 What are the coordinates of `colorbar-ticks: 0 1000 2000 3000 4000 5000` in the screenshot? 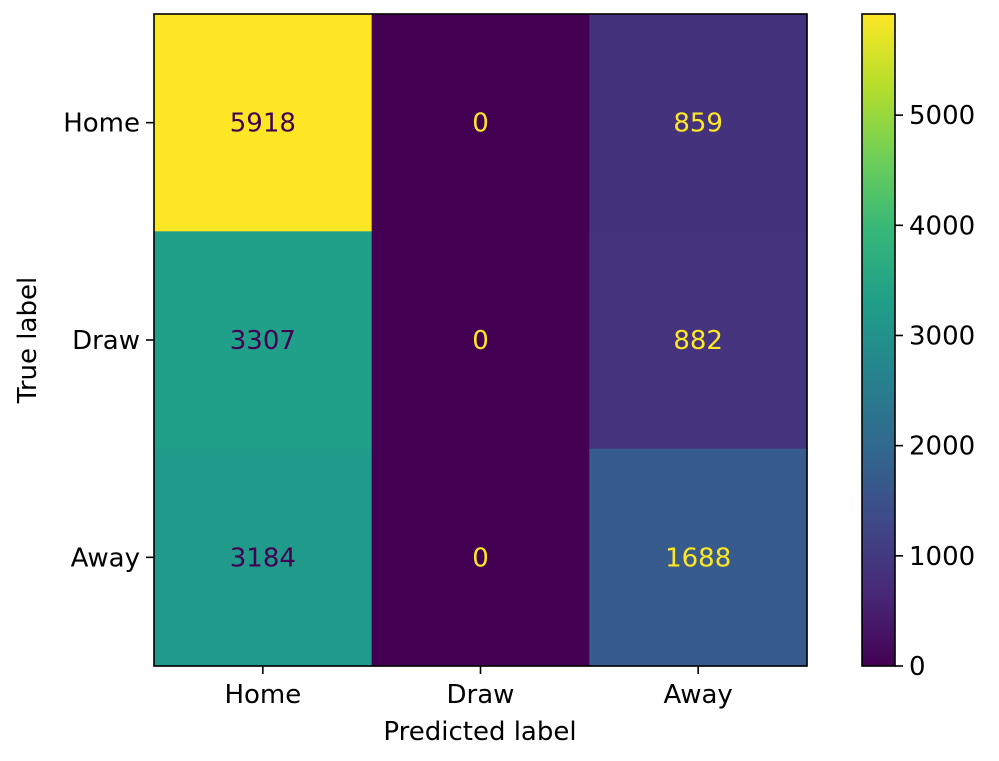 It's located at (935, 391).